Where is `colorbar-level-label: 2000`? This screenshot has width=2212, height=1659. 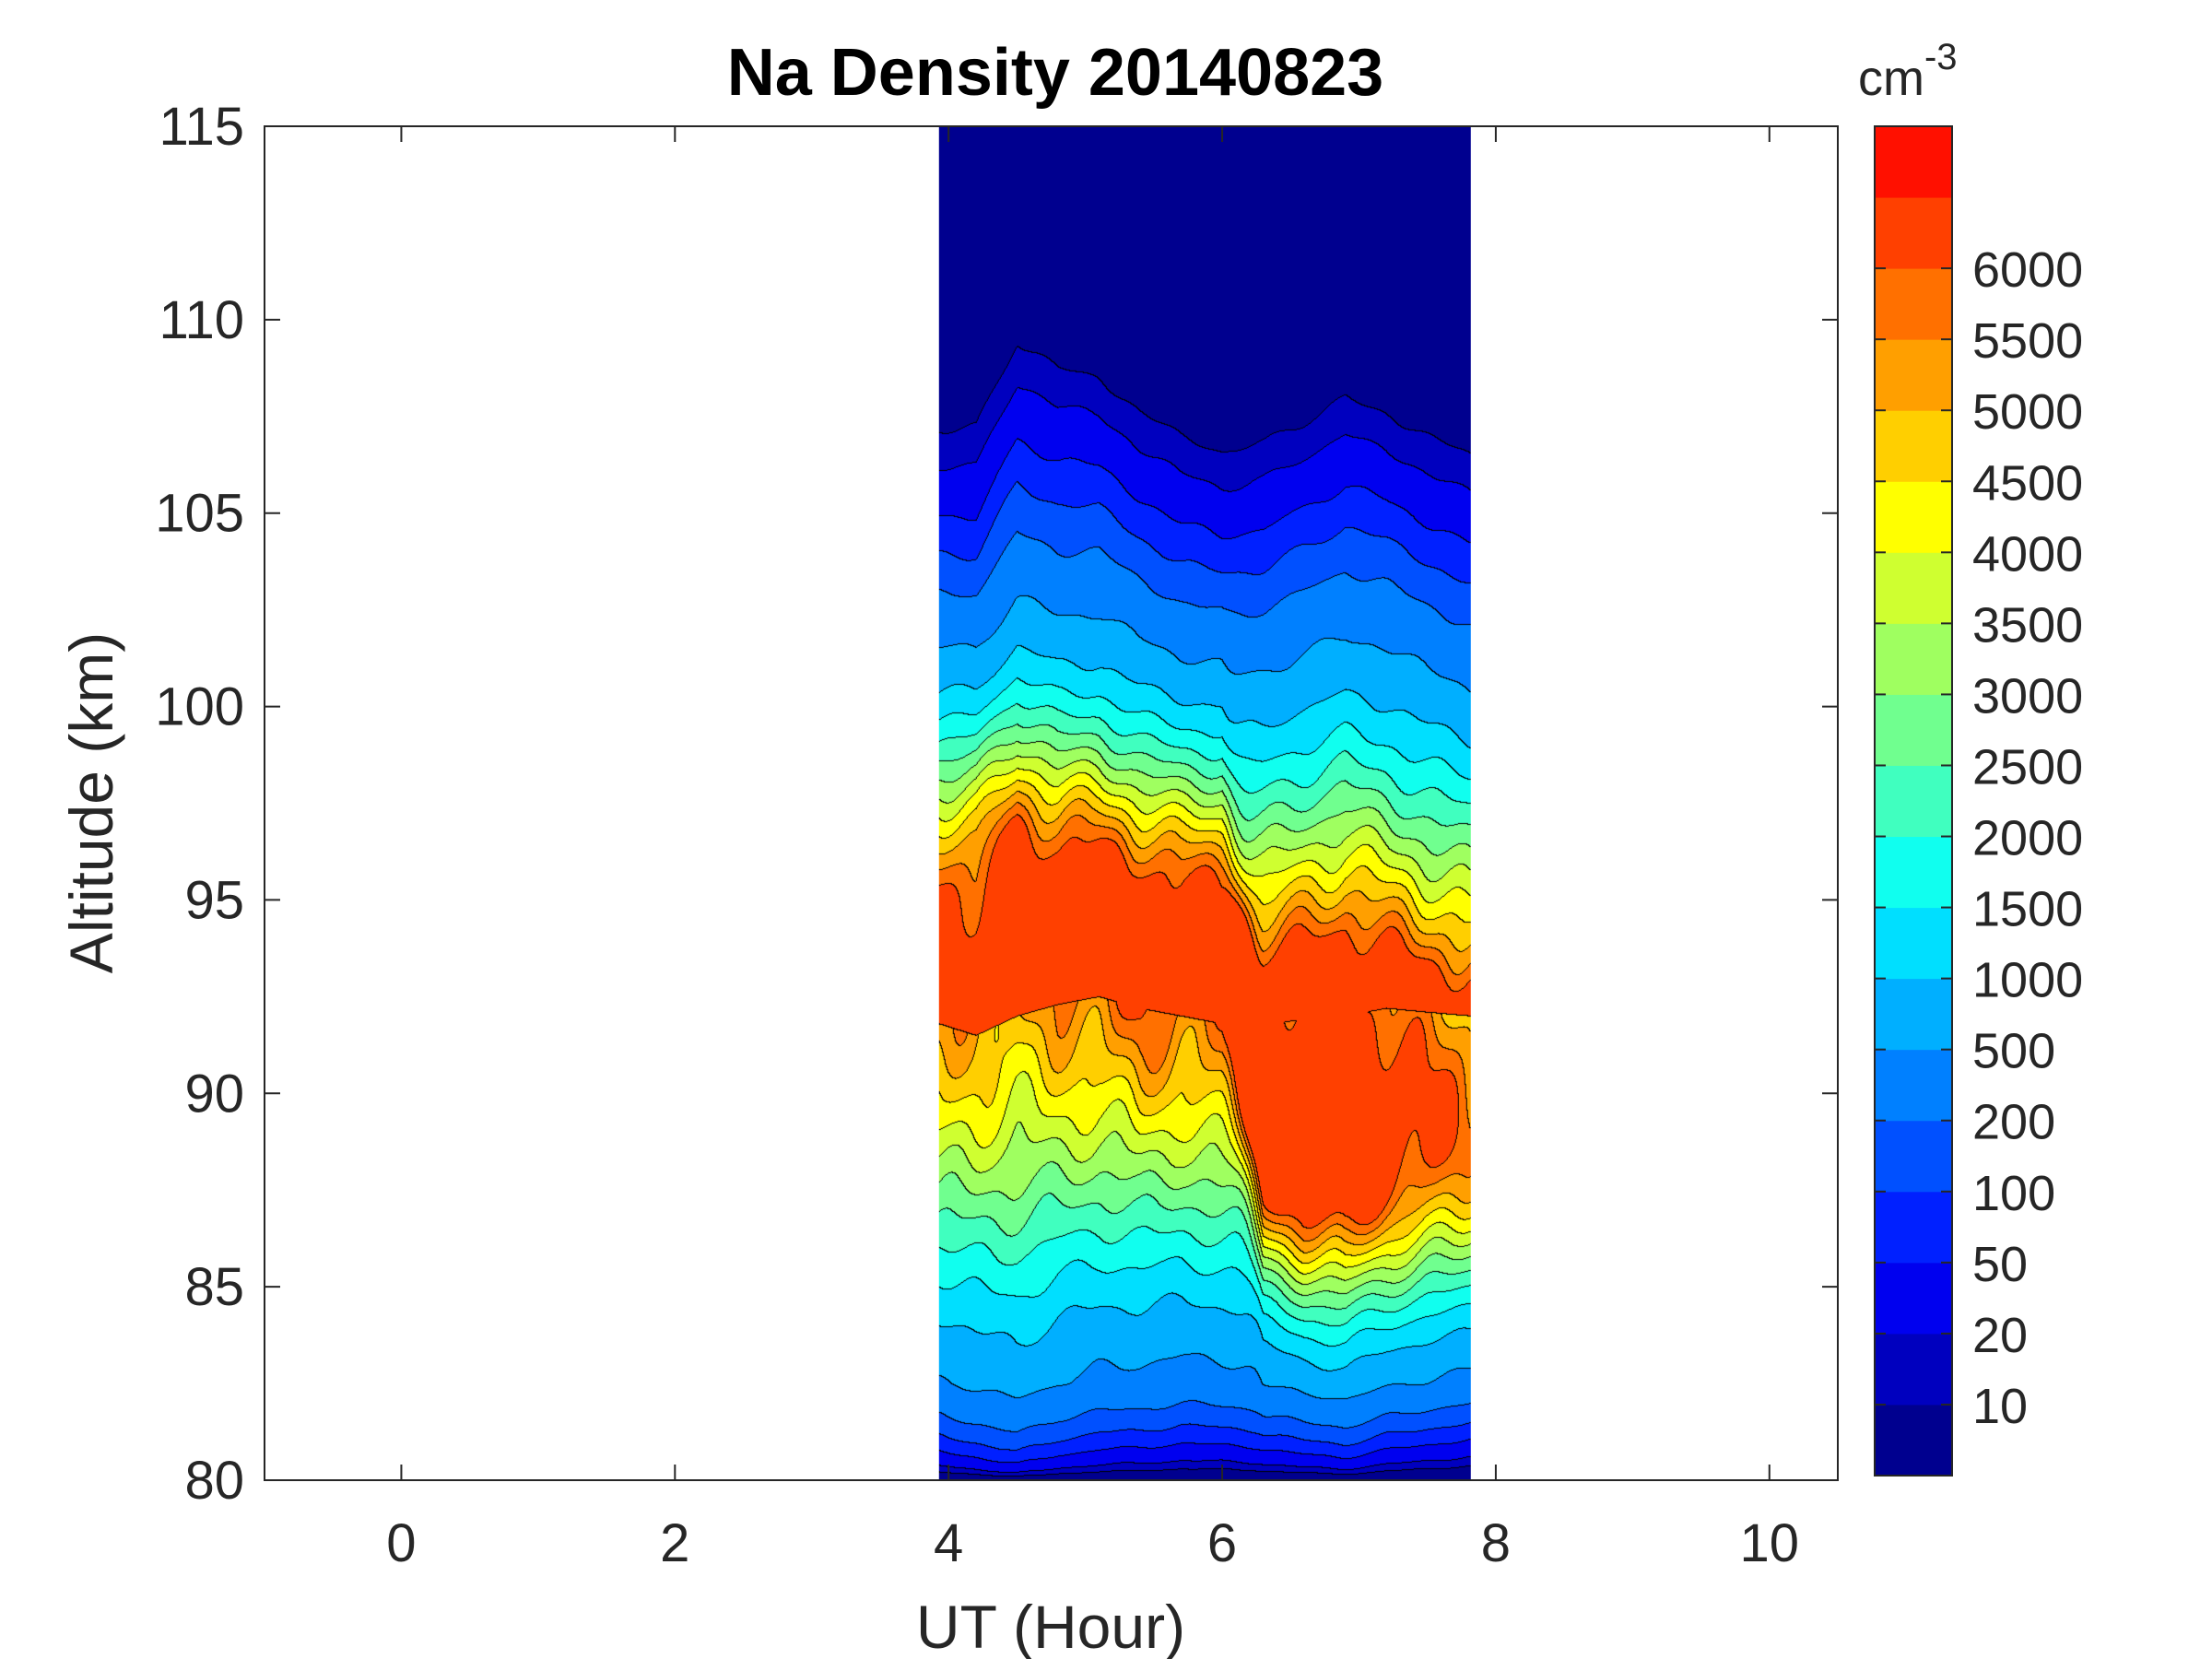 colorbar-level-label: 2000 is located at coordinates (2027, 838).